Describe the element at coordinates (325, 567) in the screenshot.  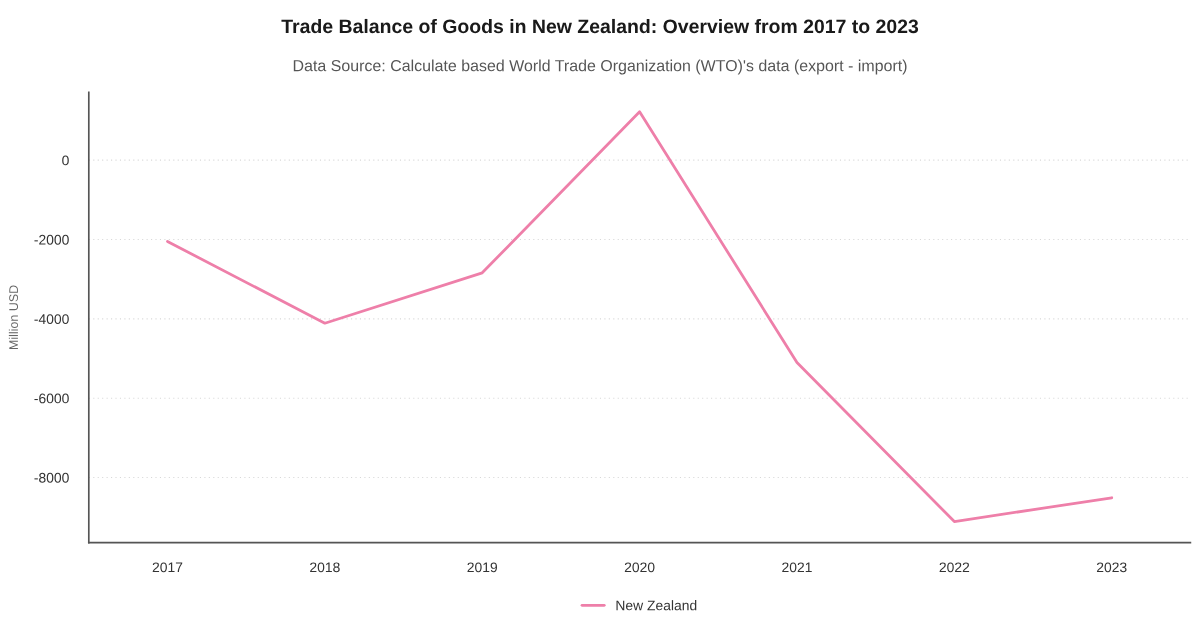
I see `x-tick-label: 2018` at that location.